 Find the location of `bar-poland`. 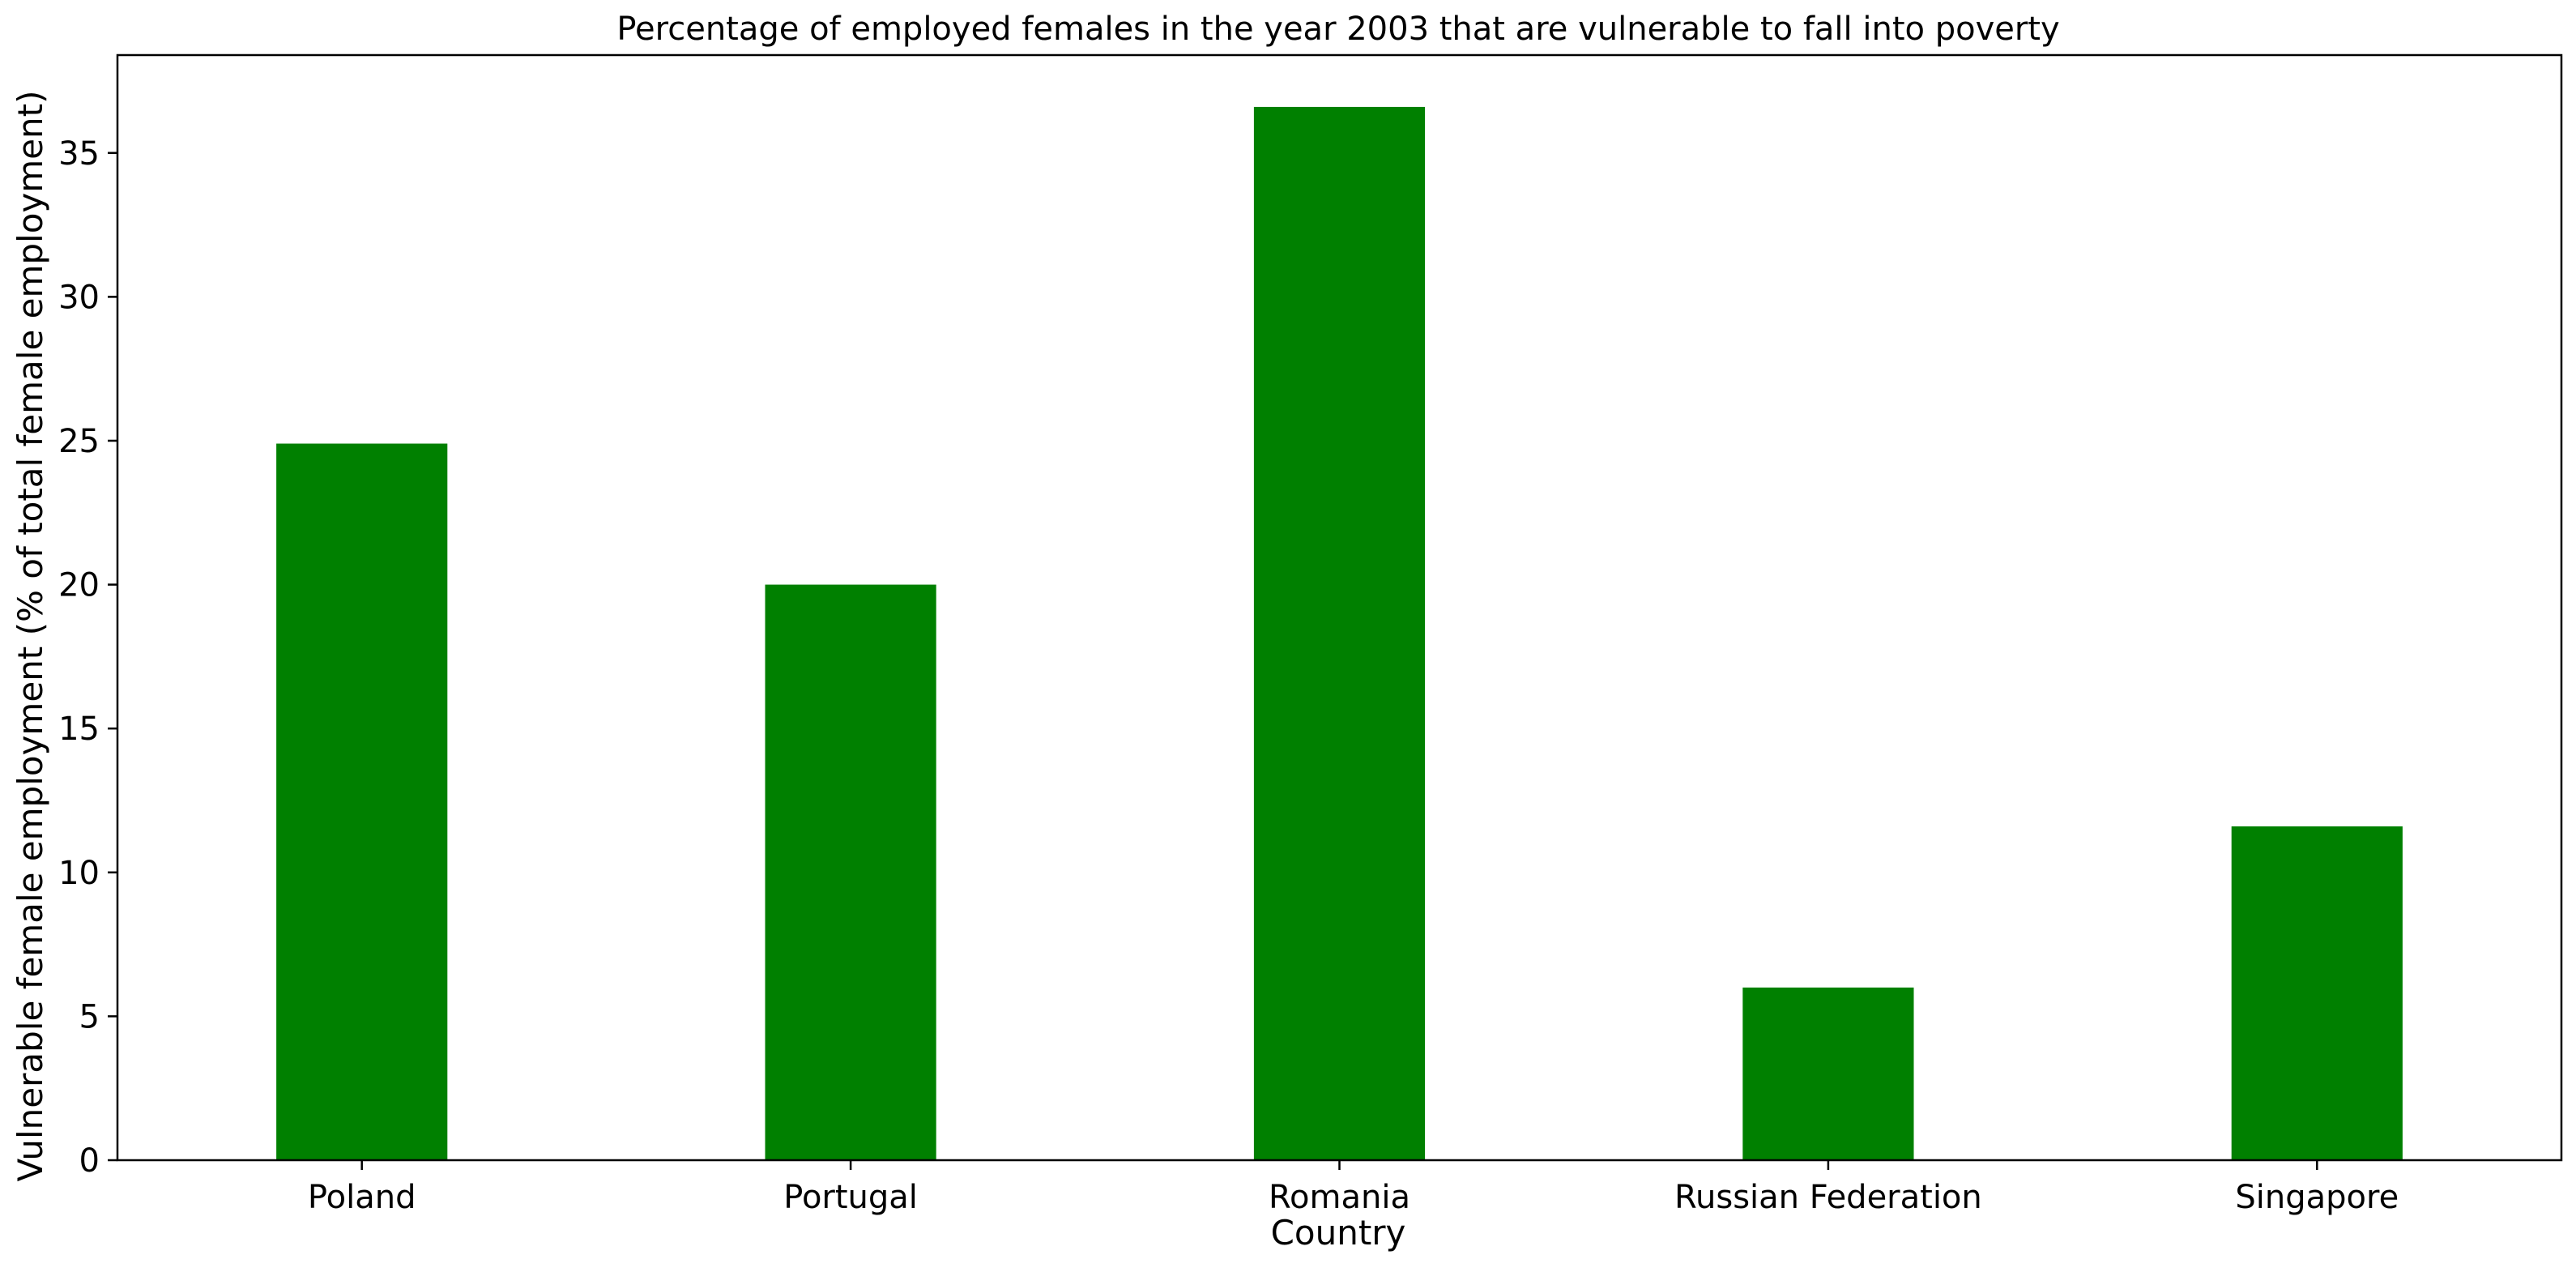

bar-poland is located at coordinates (362, 801).